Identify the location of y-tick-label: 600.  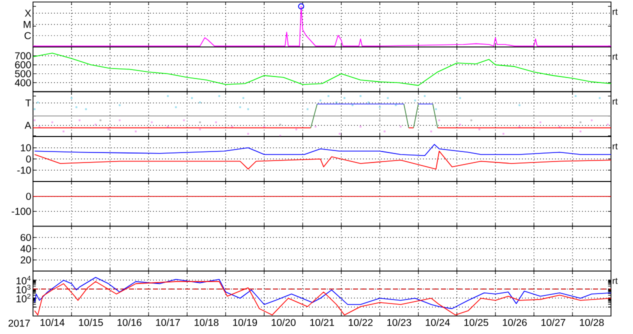
(23, 64).